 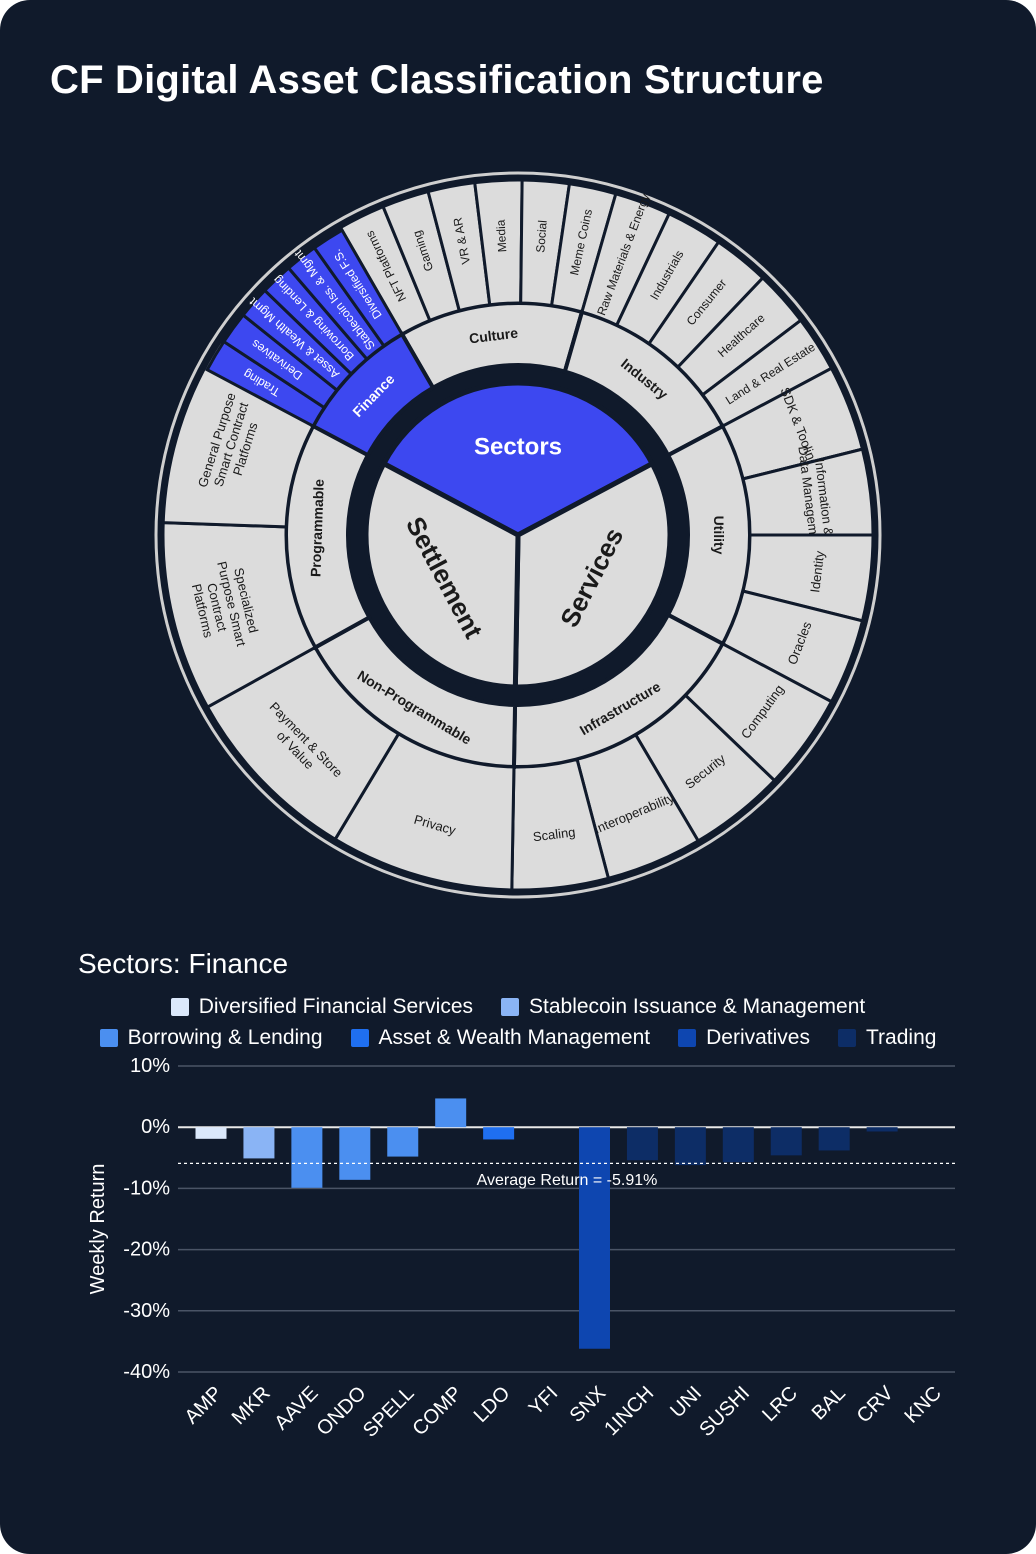 I want to click on bar-crv, so click(x=882, y=1129).